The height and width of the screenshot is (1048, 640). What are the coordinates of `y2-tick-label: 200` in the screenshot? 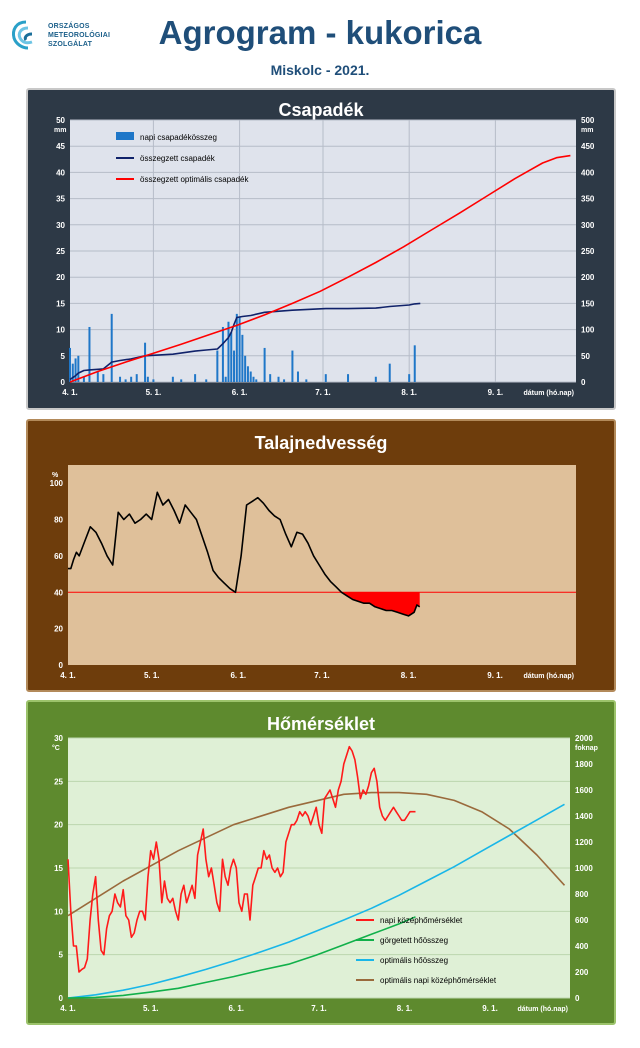 It's located at (588, 277).